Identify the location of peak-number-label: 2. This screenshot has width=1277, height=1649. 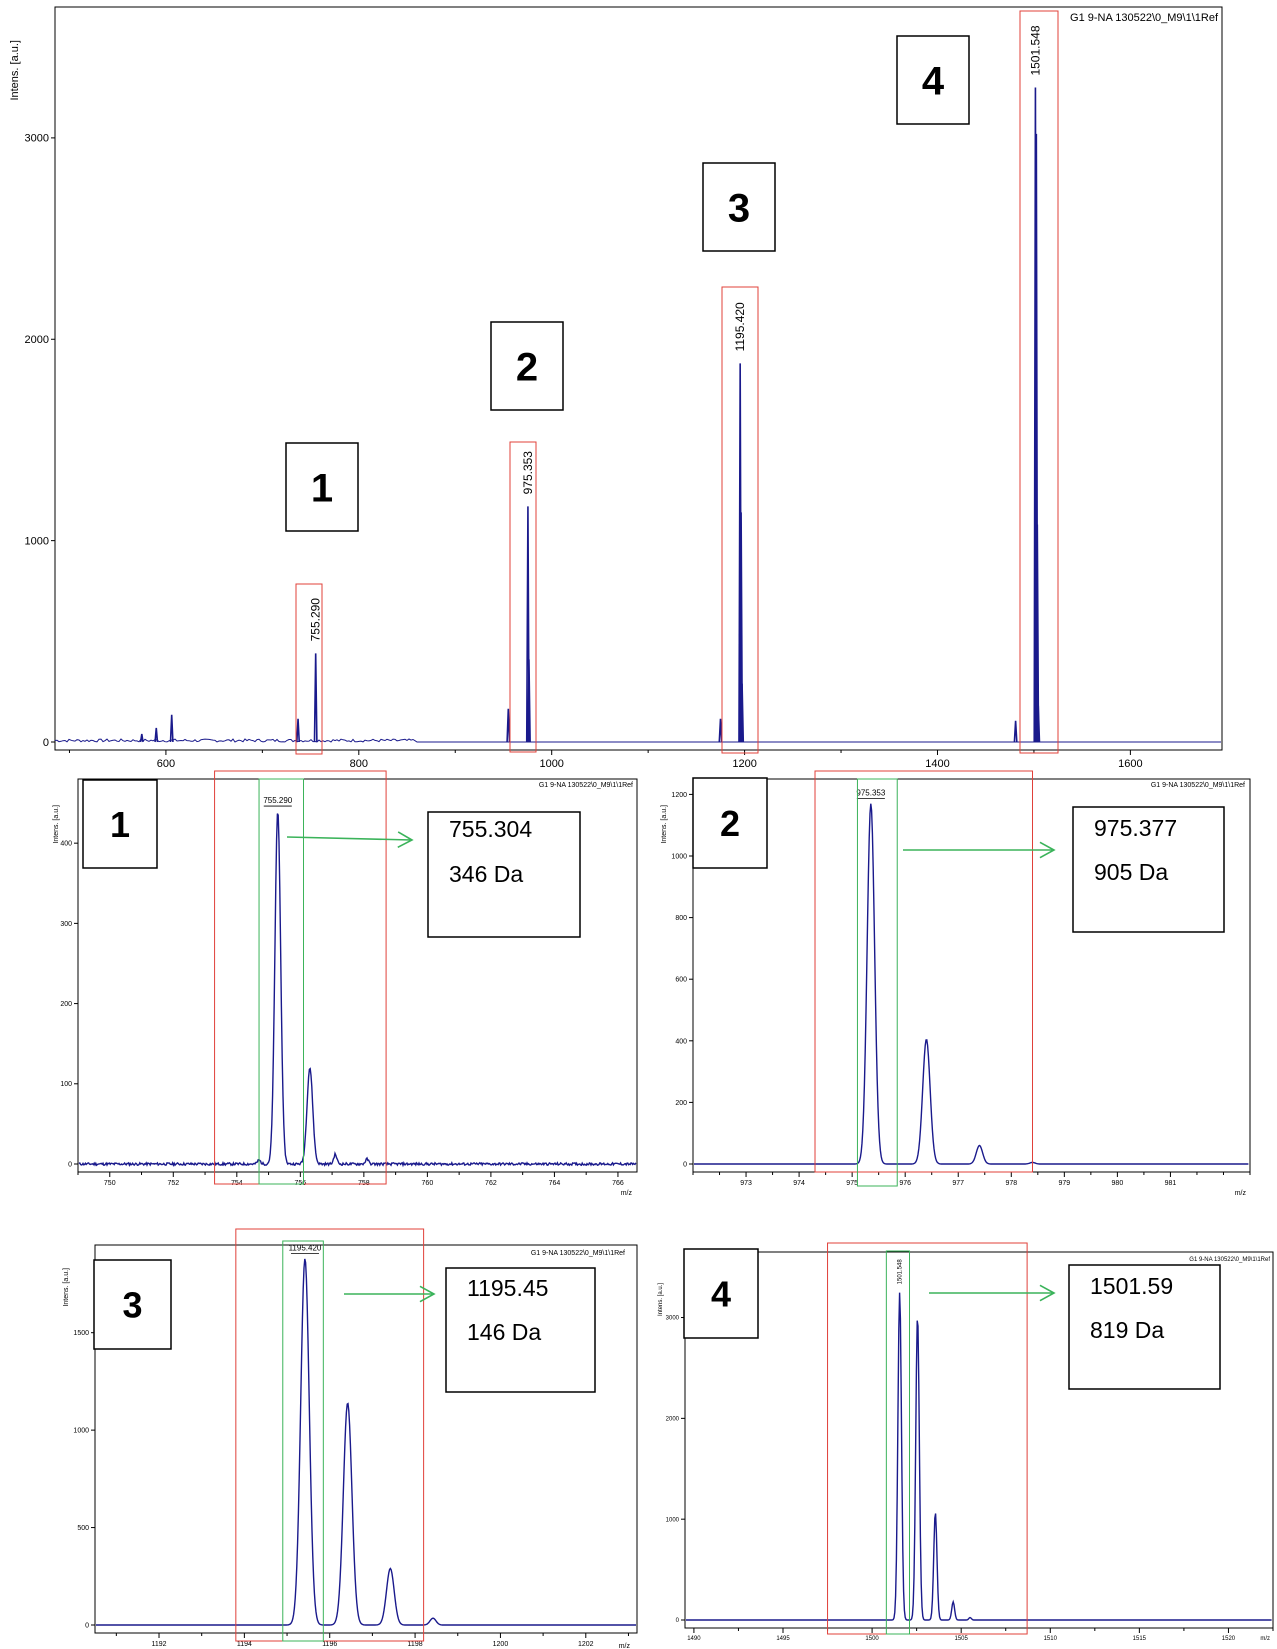
(730, 823).